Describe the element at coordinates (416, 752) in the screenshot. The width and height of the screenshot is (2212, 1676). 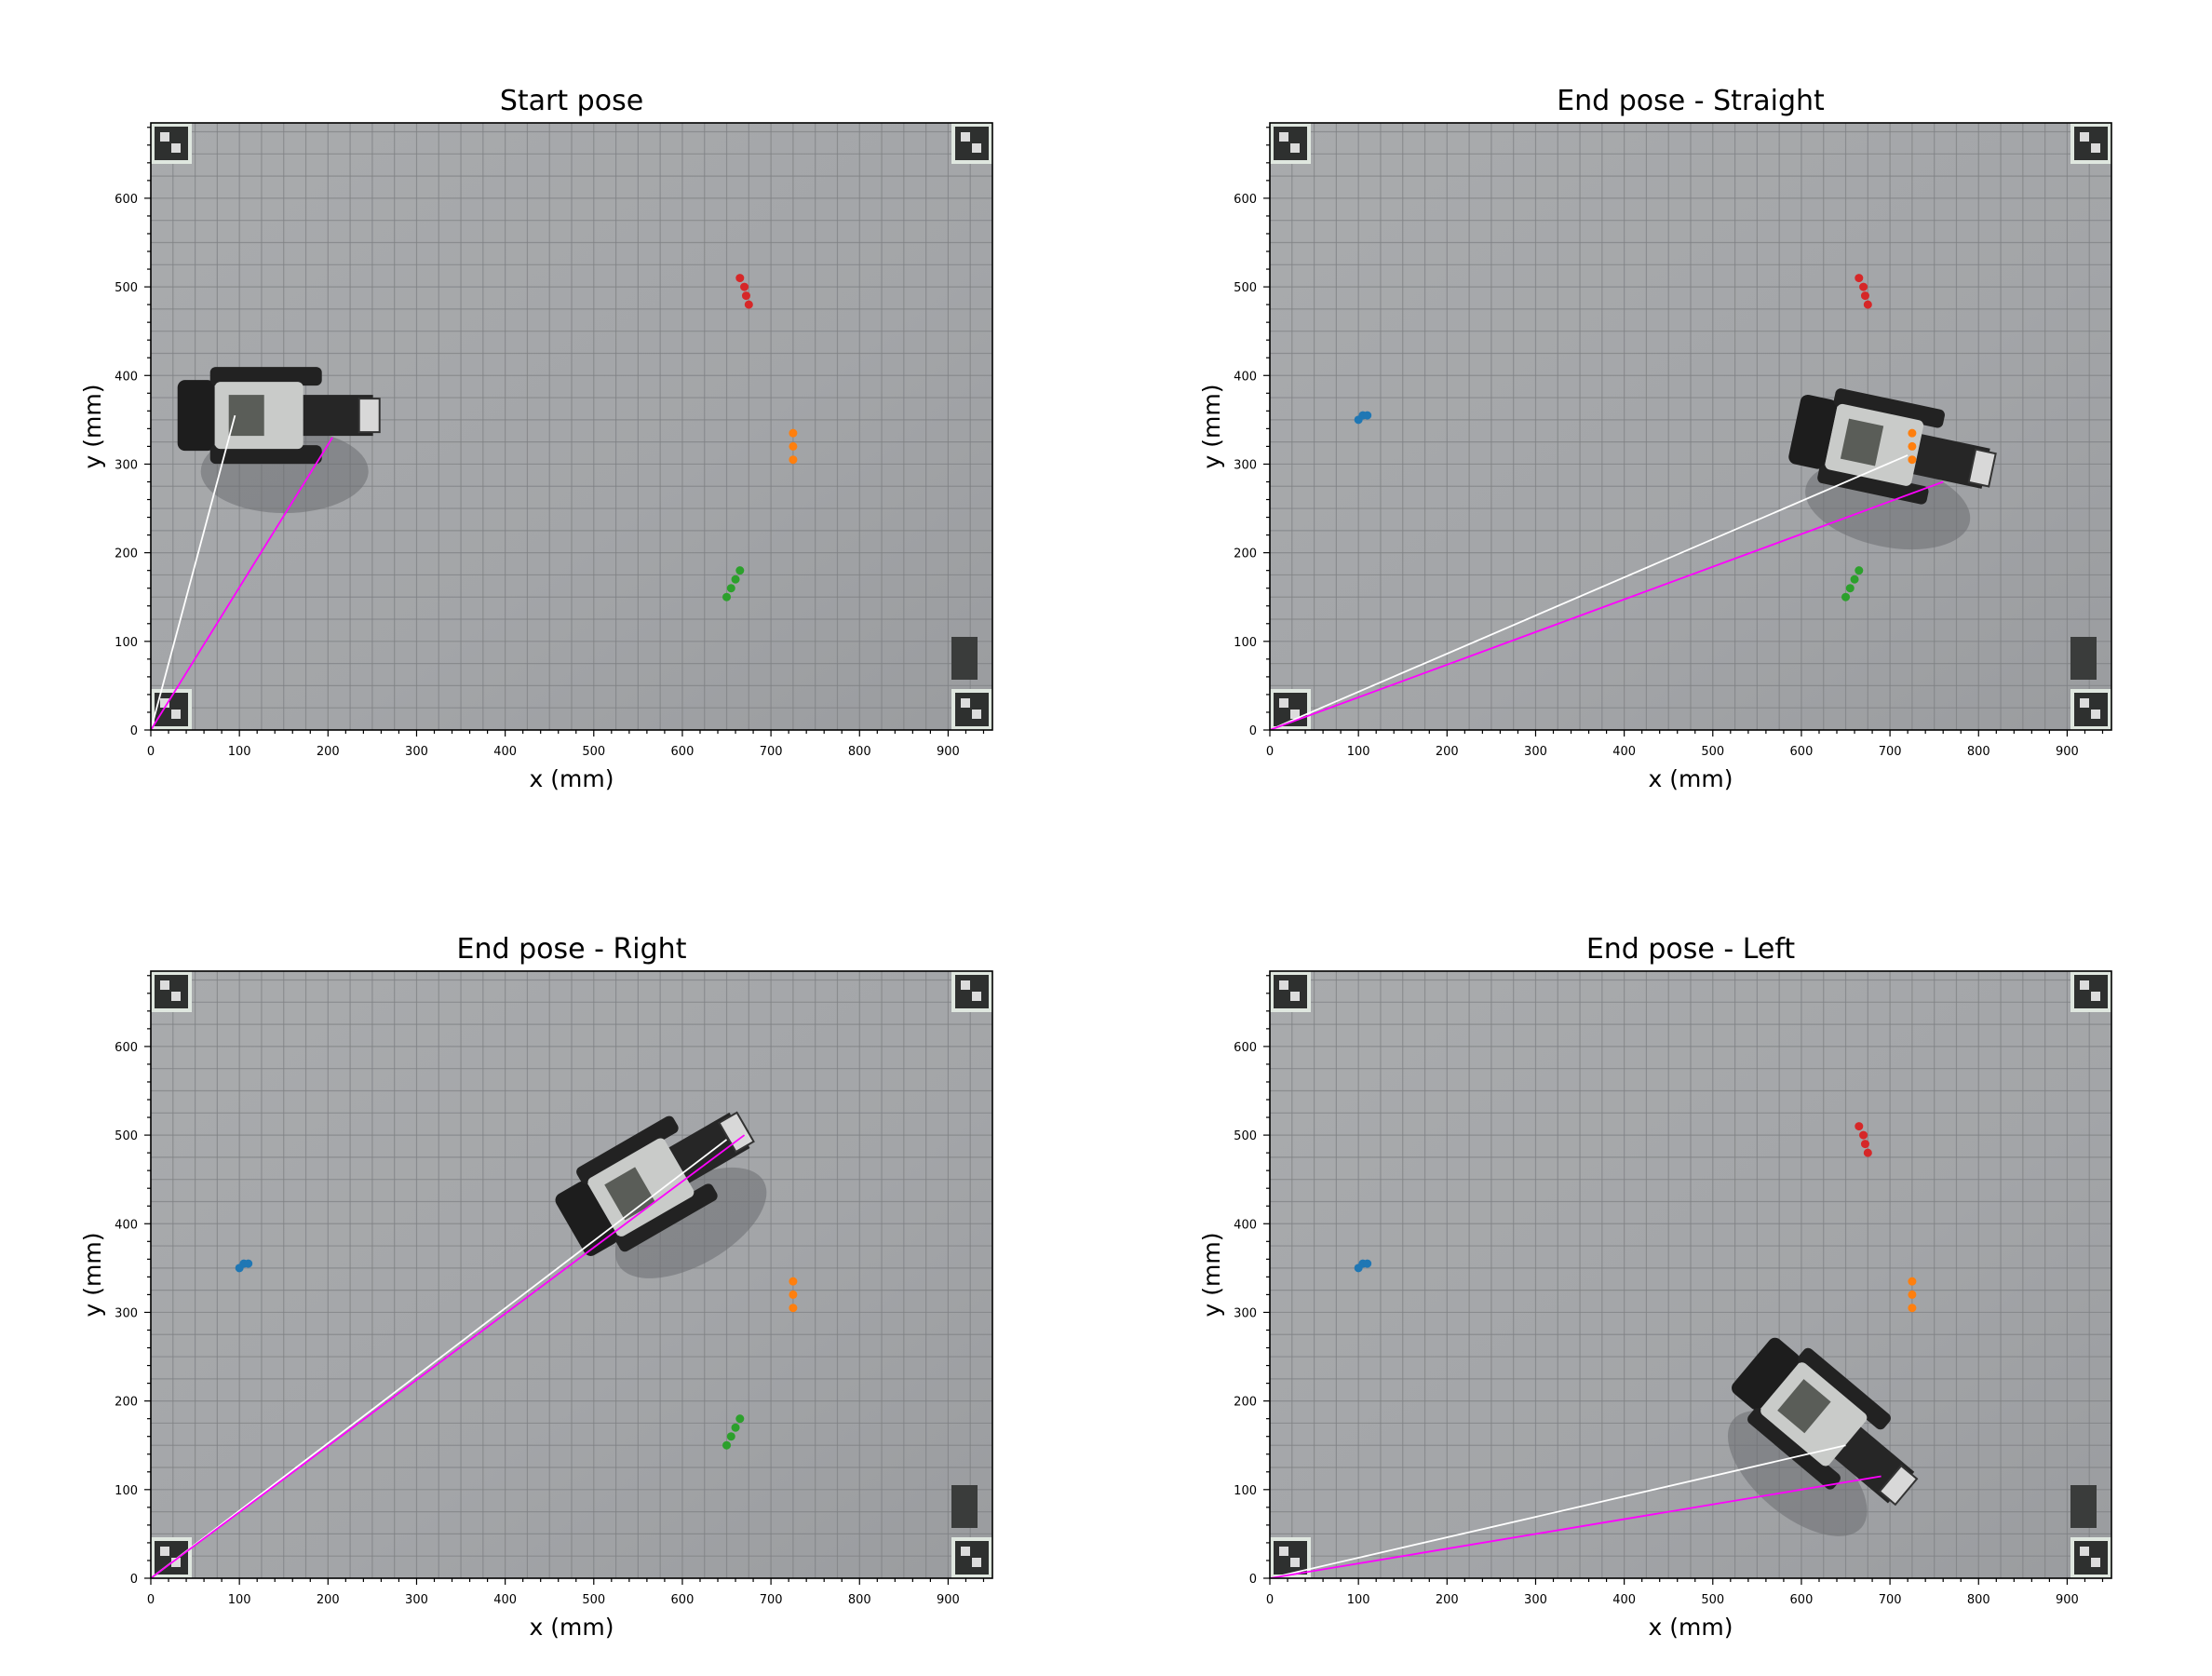
I see `x-tick-label: 300` at that location.